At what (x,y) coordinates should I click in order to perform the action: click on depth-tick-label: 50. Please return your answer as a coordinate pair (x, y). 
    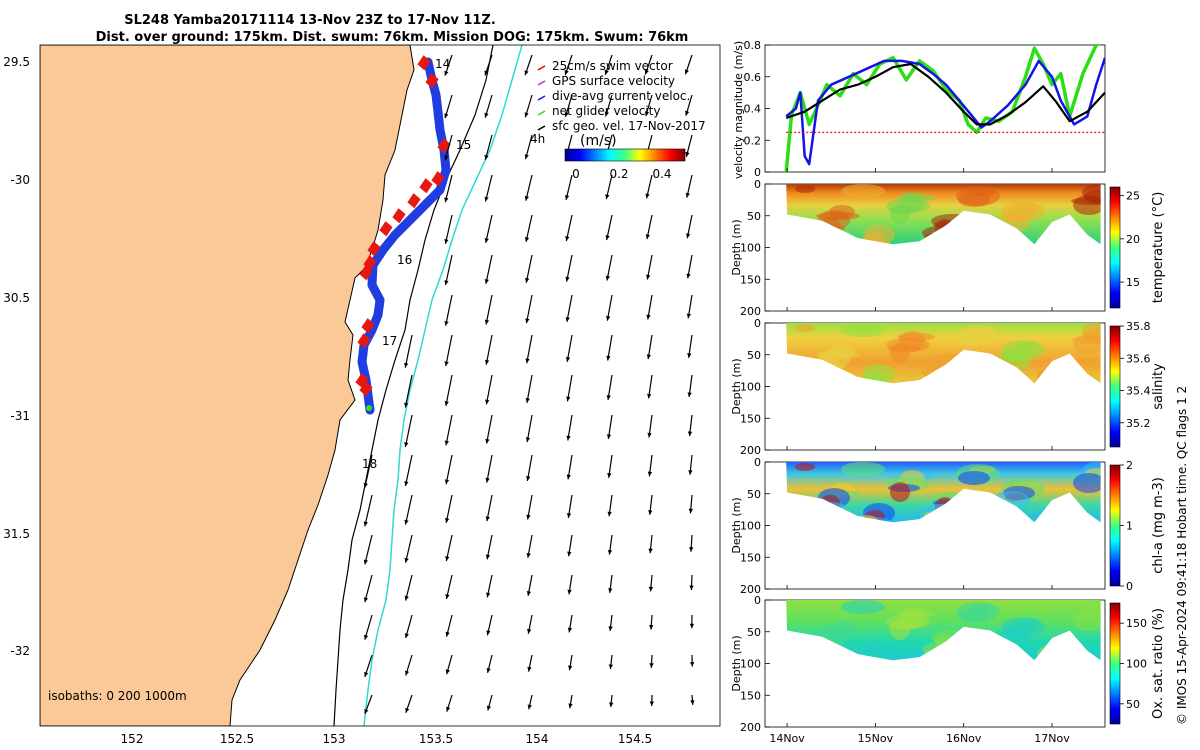
    Looking at the image, I should click on (754, 632).